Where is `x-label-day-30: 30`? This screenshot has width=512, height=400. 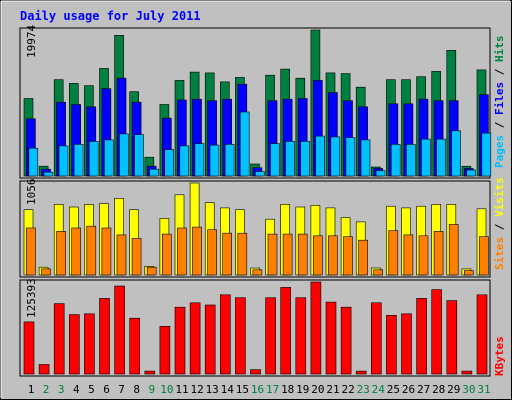
x-label-day-30: 30 is located at coordinates (468, 389).